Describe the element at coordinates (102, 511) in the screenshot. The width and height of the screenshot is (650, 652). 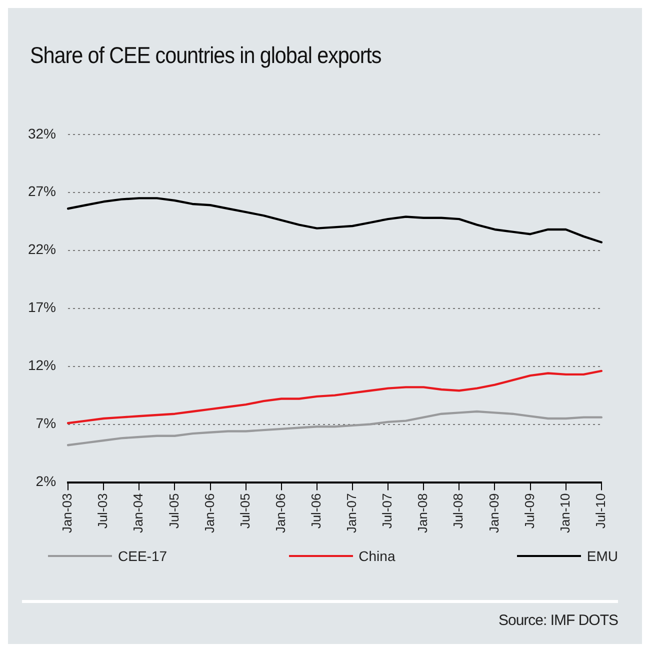
I see `x-tick-label: Jul-03` at that location.